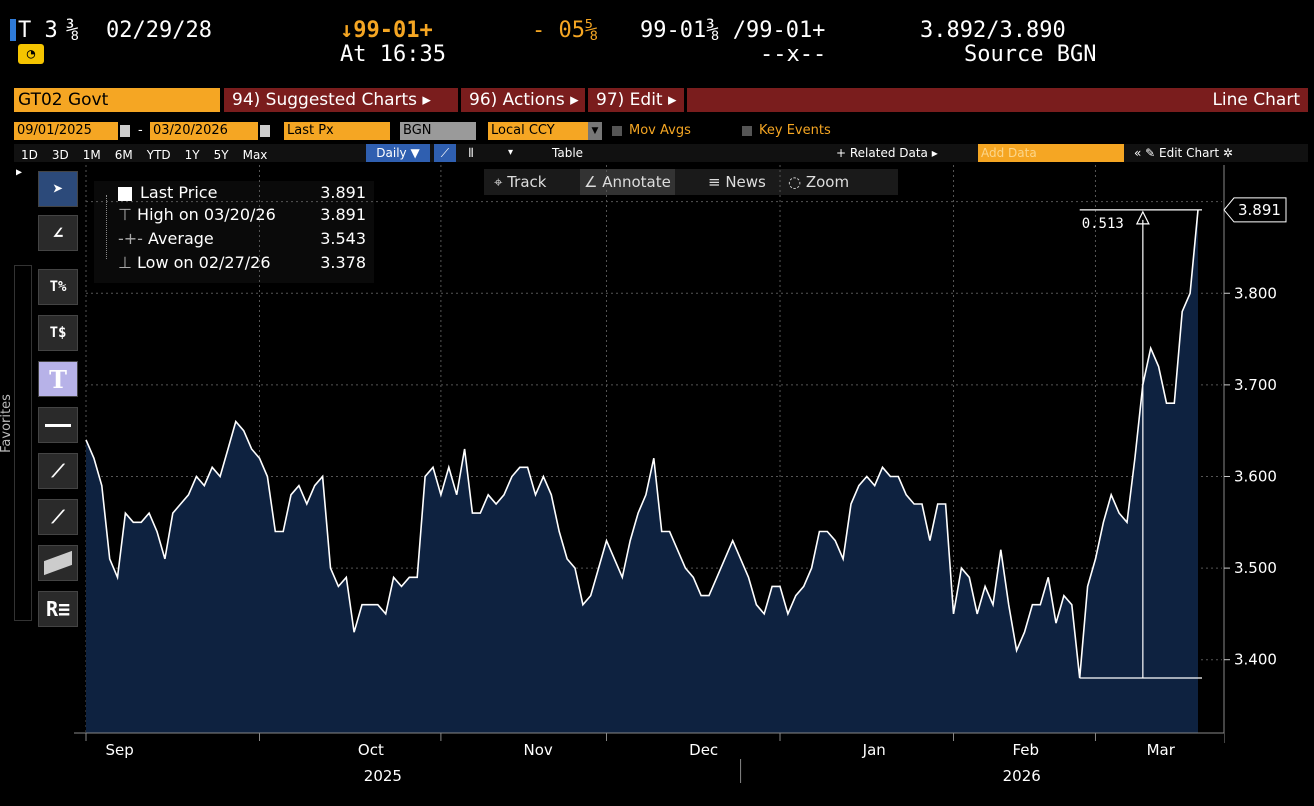 The image size is (1314, 806). Describe the element at coordinates (204, 131) in the screenshot. I see `end-date-field: 03/20/2026` at that location.